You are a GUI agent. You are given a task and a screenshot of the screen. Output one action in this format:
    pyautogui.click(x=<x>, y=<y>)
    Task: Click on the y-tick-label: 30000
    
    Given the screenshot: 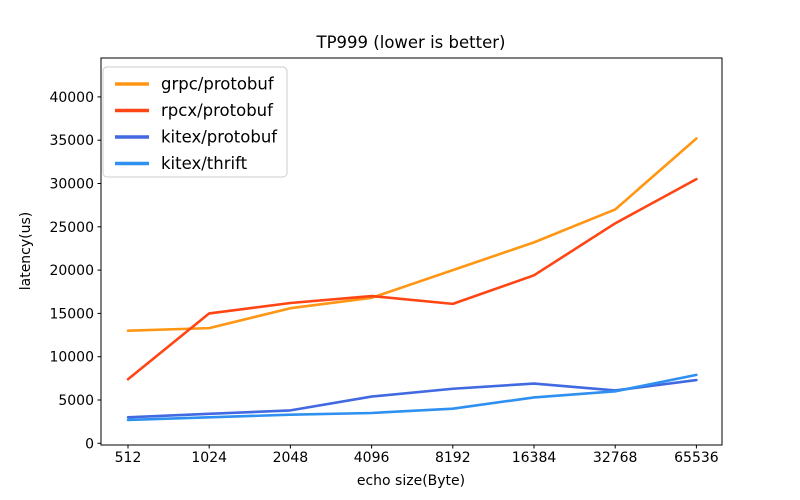 What is the action you would take?
    pyautogui.click(x=71, y=185)
    